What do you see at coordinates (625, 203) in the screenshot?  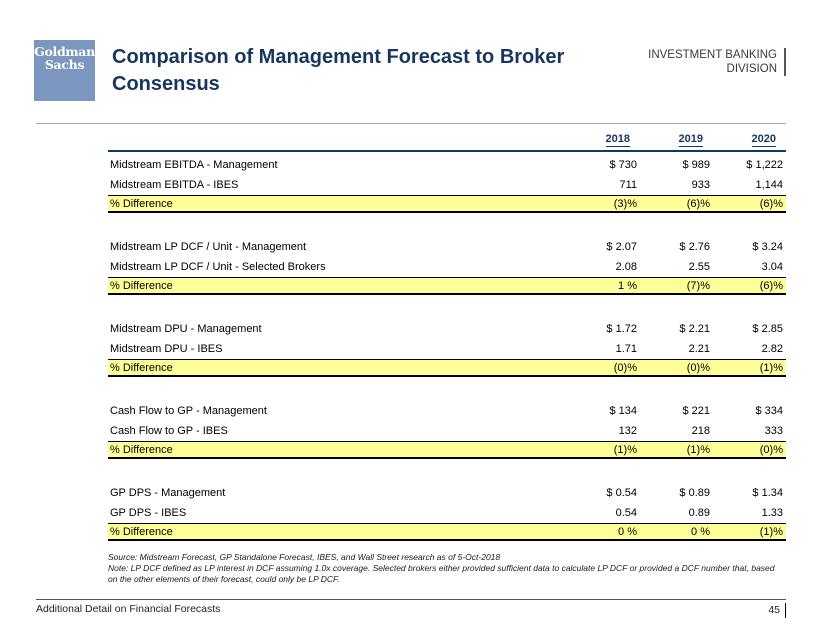 I see `row-value: (3)%` at bounding box center [625, 203].